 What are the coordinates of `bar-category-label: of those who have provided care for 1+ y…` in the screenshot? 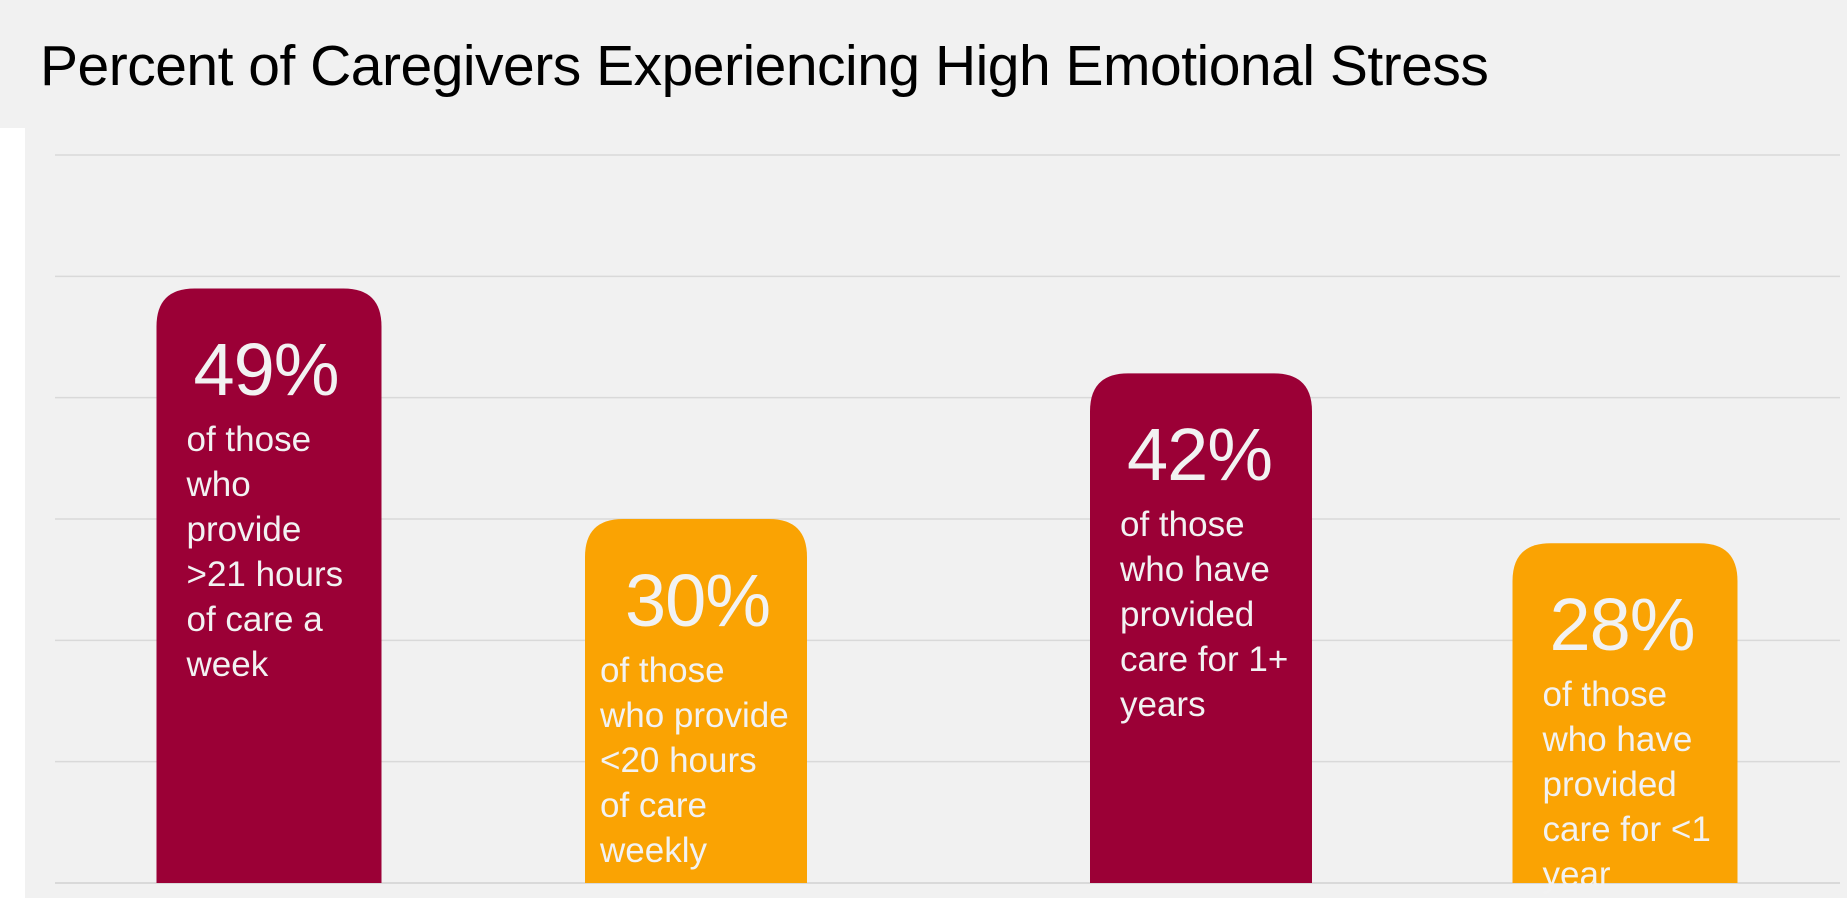 It's located at (1204, 615).